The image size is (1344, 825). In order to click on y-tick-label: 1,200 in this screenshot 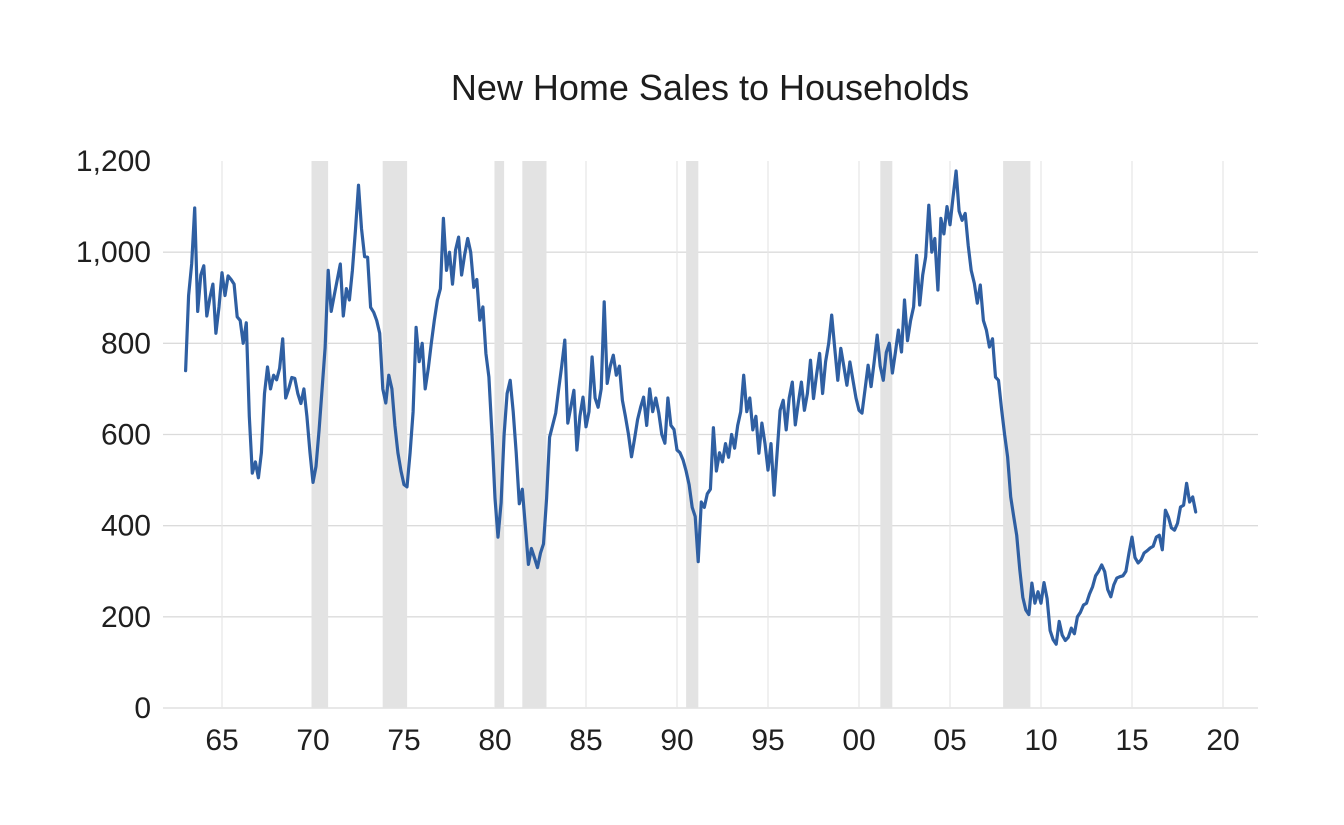, I will do `click(113, 161)`.